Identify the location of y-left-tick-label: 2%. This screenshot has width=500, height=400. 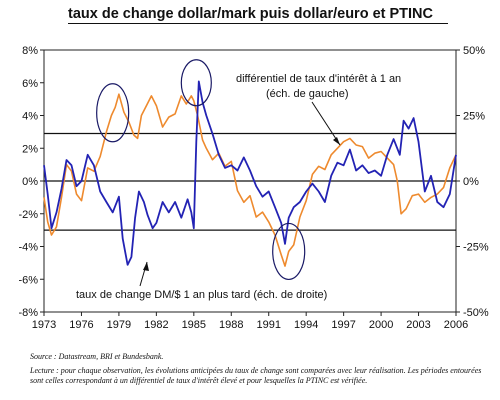
(30, 149).